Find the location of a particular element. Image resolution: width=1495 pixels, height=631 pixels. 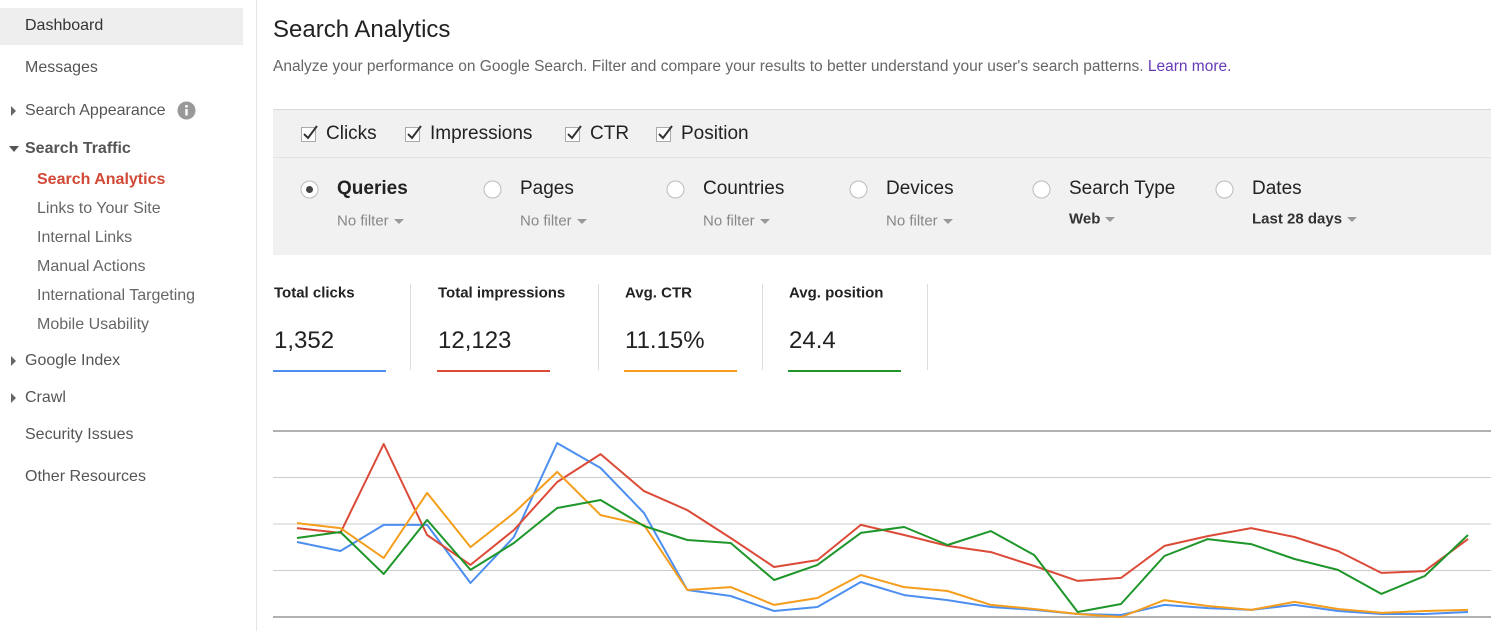

grouping-label: Queries is located at coordinates (372, 188).